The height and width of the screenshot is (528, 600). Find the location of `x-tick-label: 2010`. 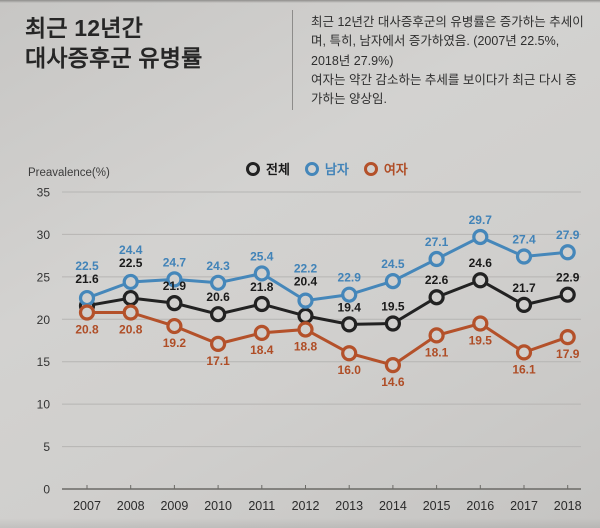

x-tick-label: 2010 is located at coordinates (218, 506).